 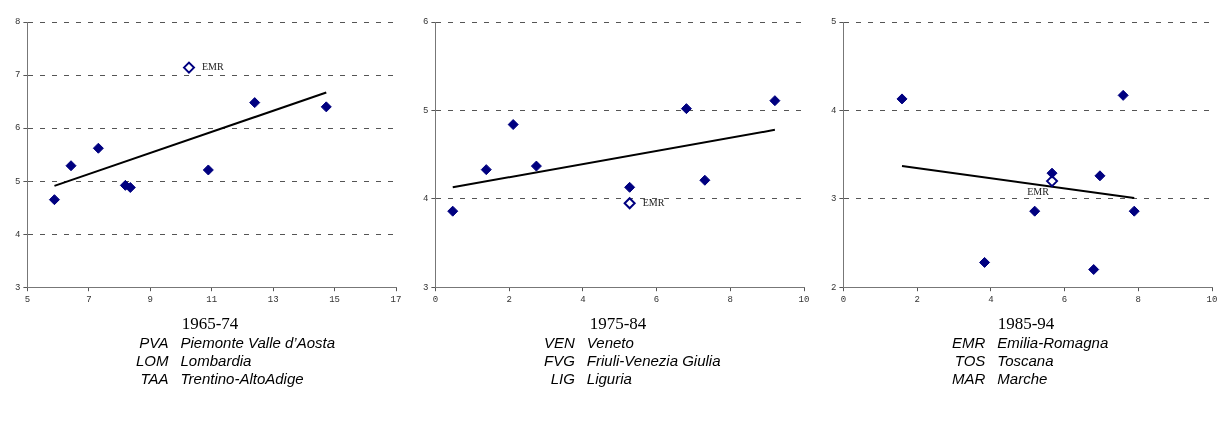 What do you see at coordinates (632, 361) in the screenshot?
I see `text: FVG Friuli-Venezia Giulia` at bounding box center [632, 361].